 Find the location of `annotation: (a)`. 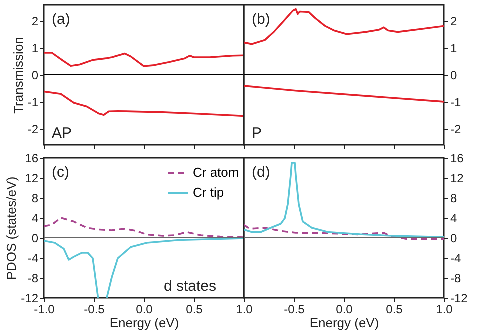

annotation: (a) is located at coordinates (61, 19).